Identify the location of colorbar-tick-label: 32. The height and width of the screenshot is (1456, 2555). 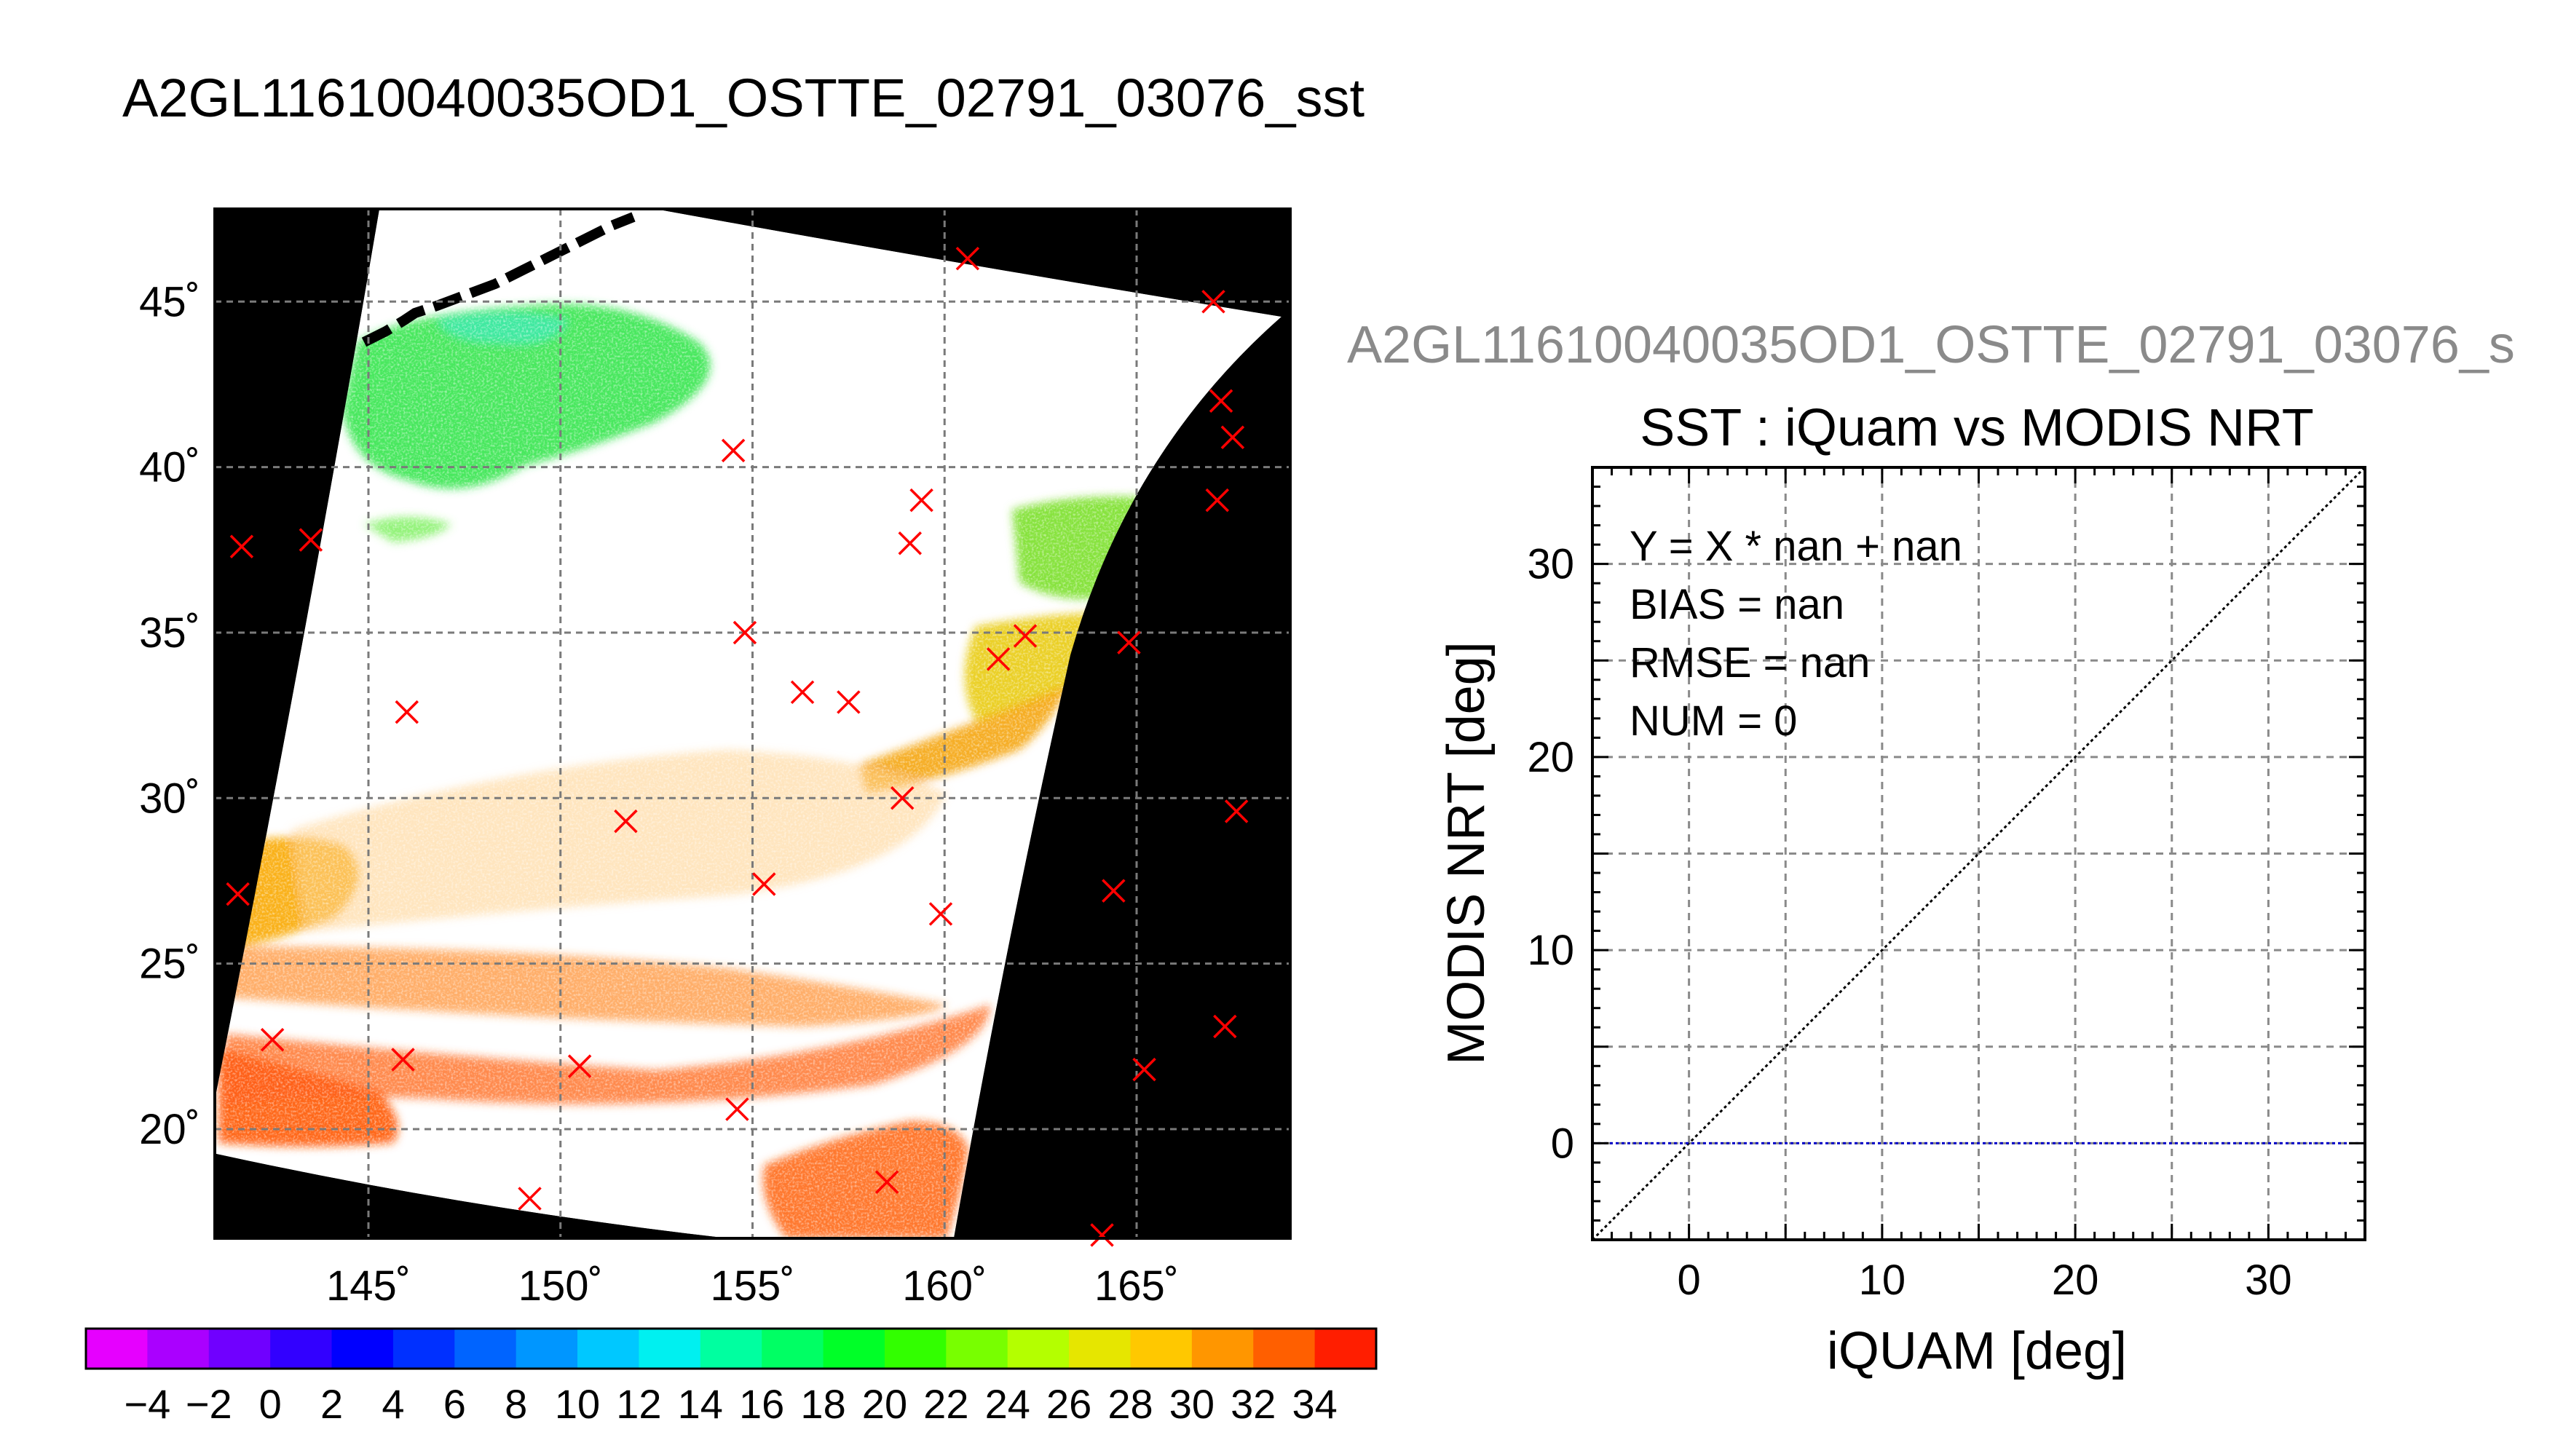
(1253, 1404).